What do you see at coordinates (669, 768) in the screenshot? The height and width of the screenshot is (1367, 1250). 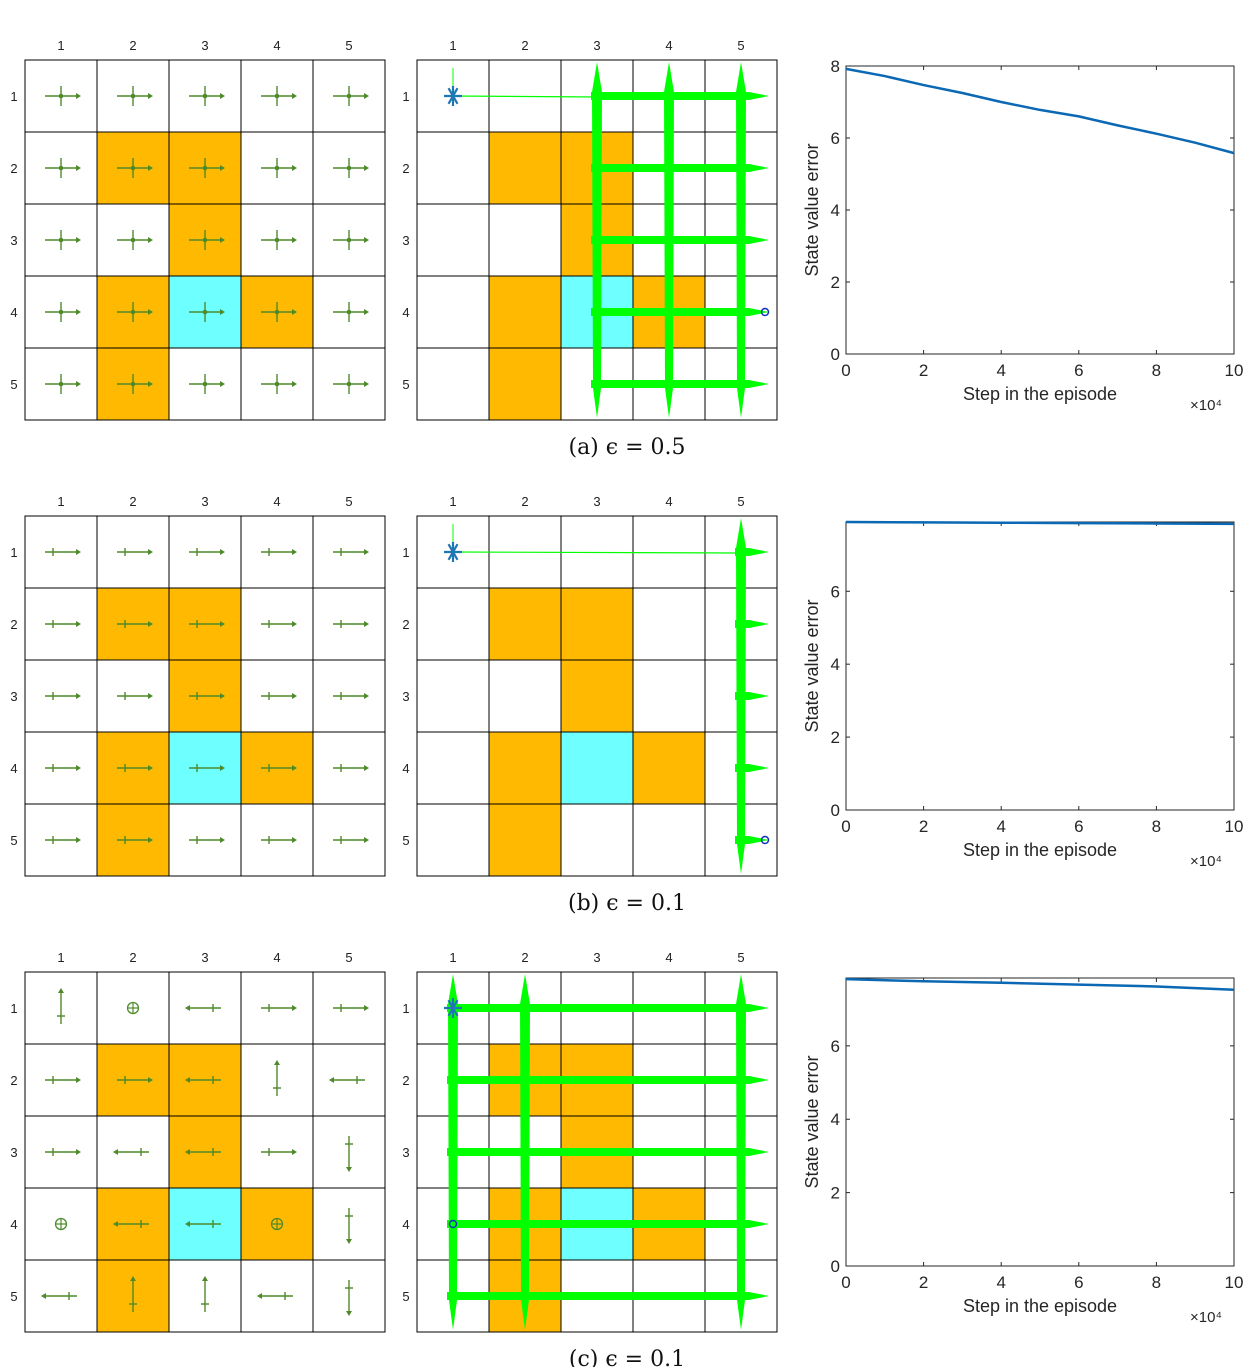 I see `forbidden-cell` at bounding box center [669, 768].